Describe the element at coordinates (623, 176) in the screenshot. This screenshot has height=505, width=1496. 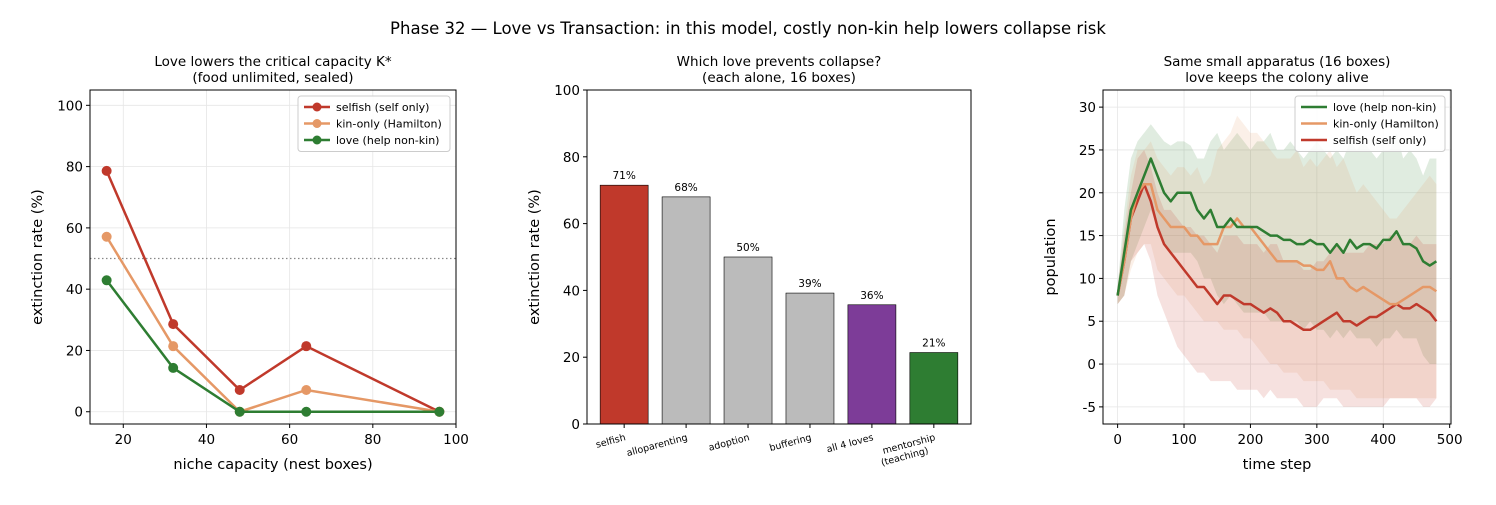
I see `bar-value-label: 71%` at that location.